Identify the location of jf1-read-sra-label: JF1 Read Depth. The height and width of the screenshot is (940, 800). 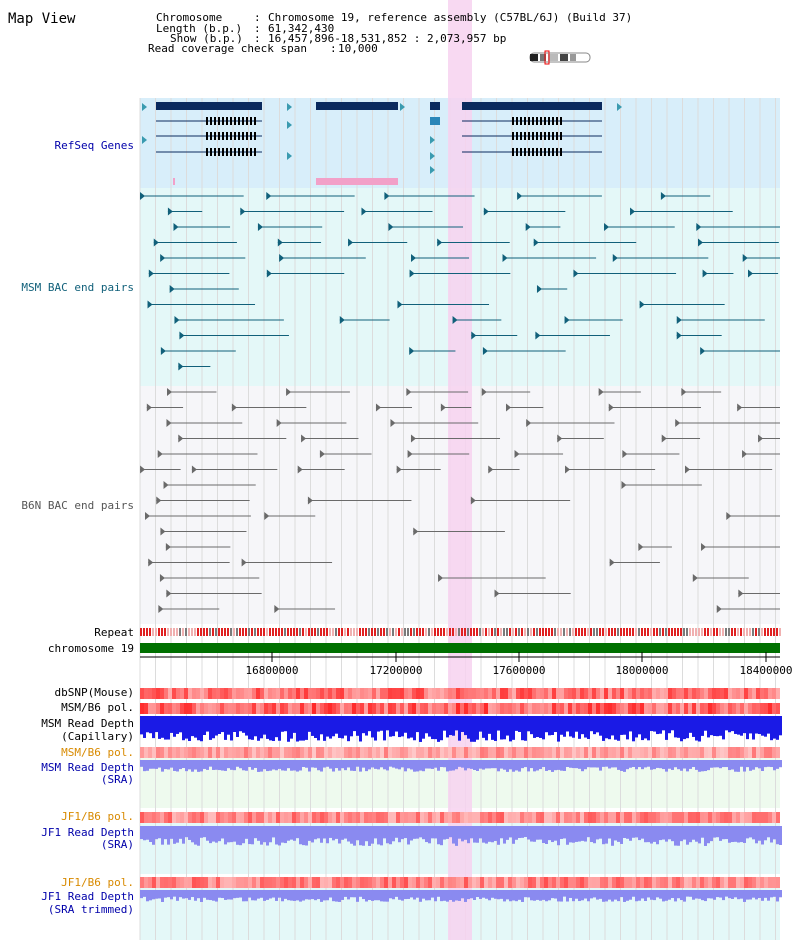
(87, 832).